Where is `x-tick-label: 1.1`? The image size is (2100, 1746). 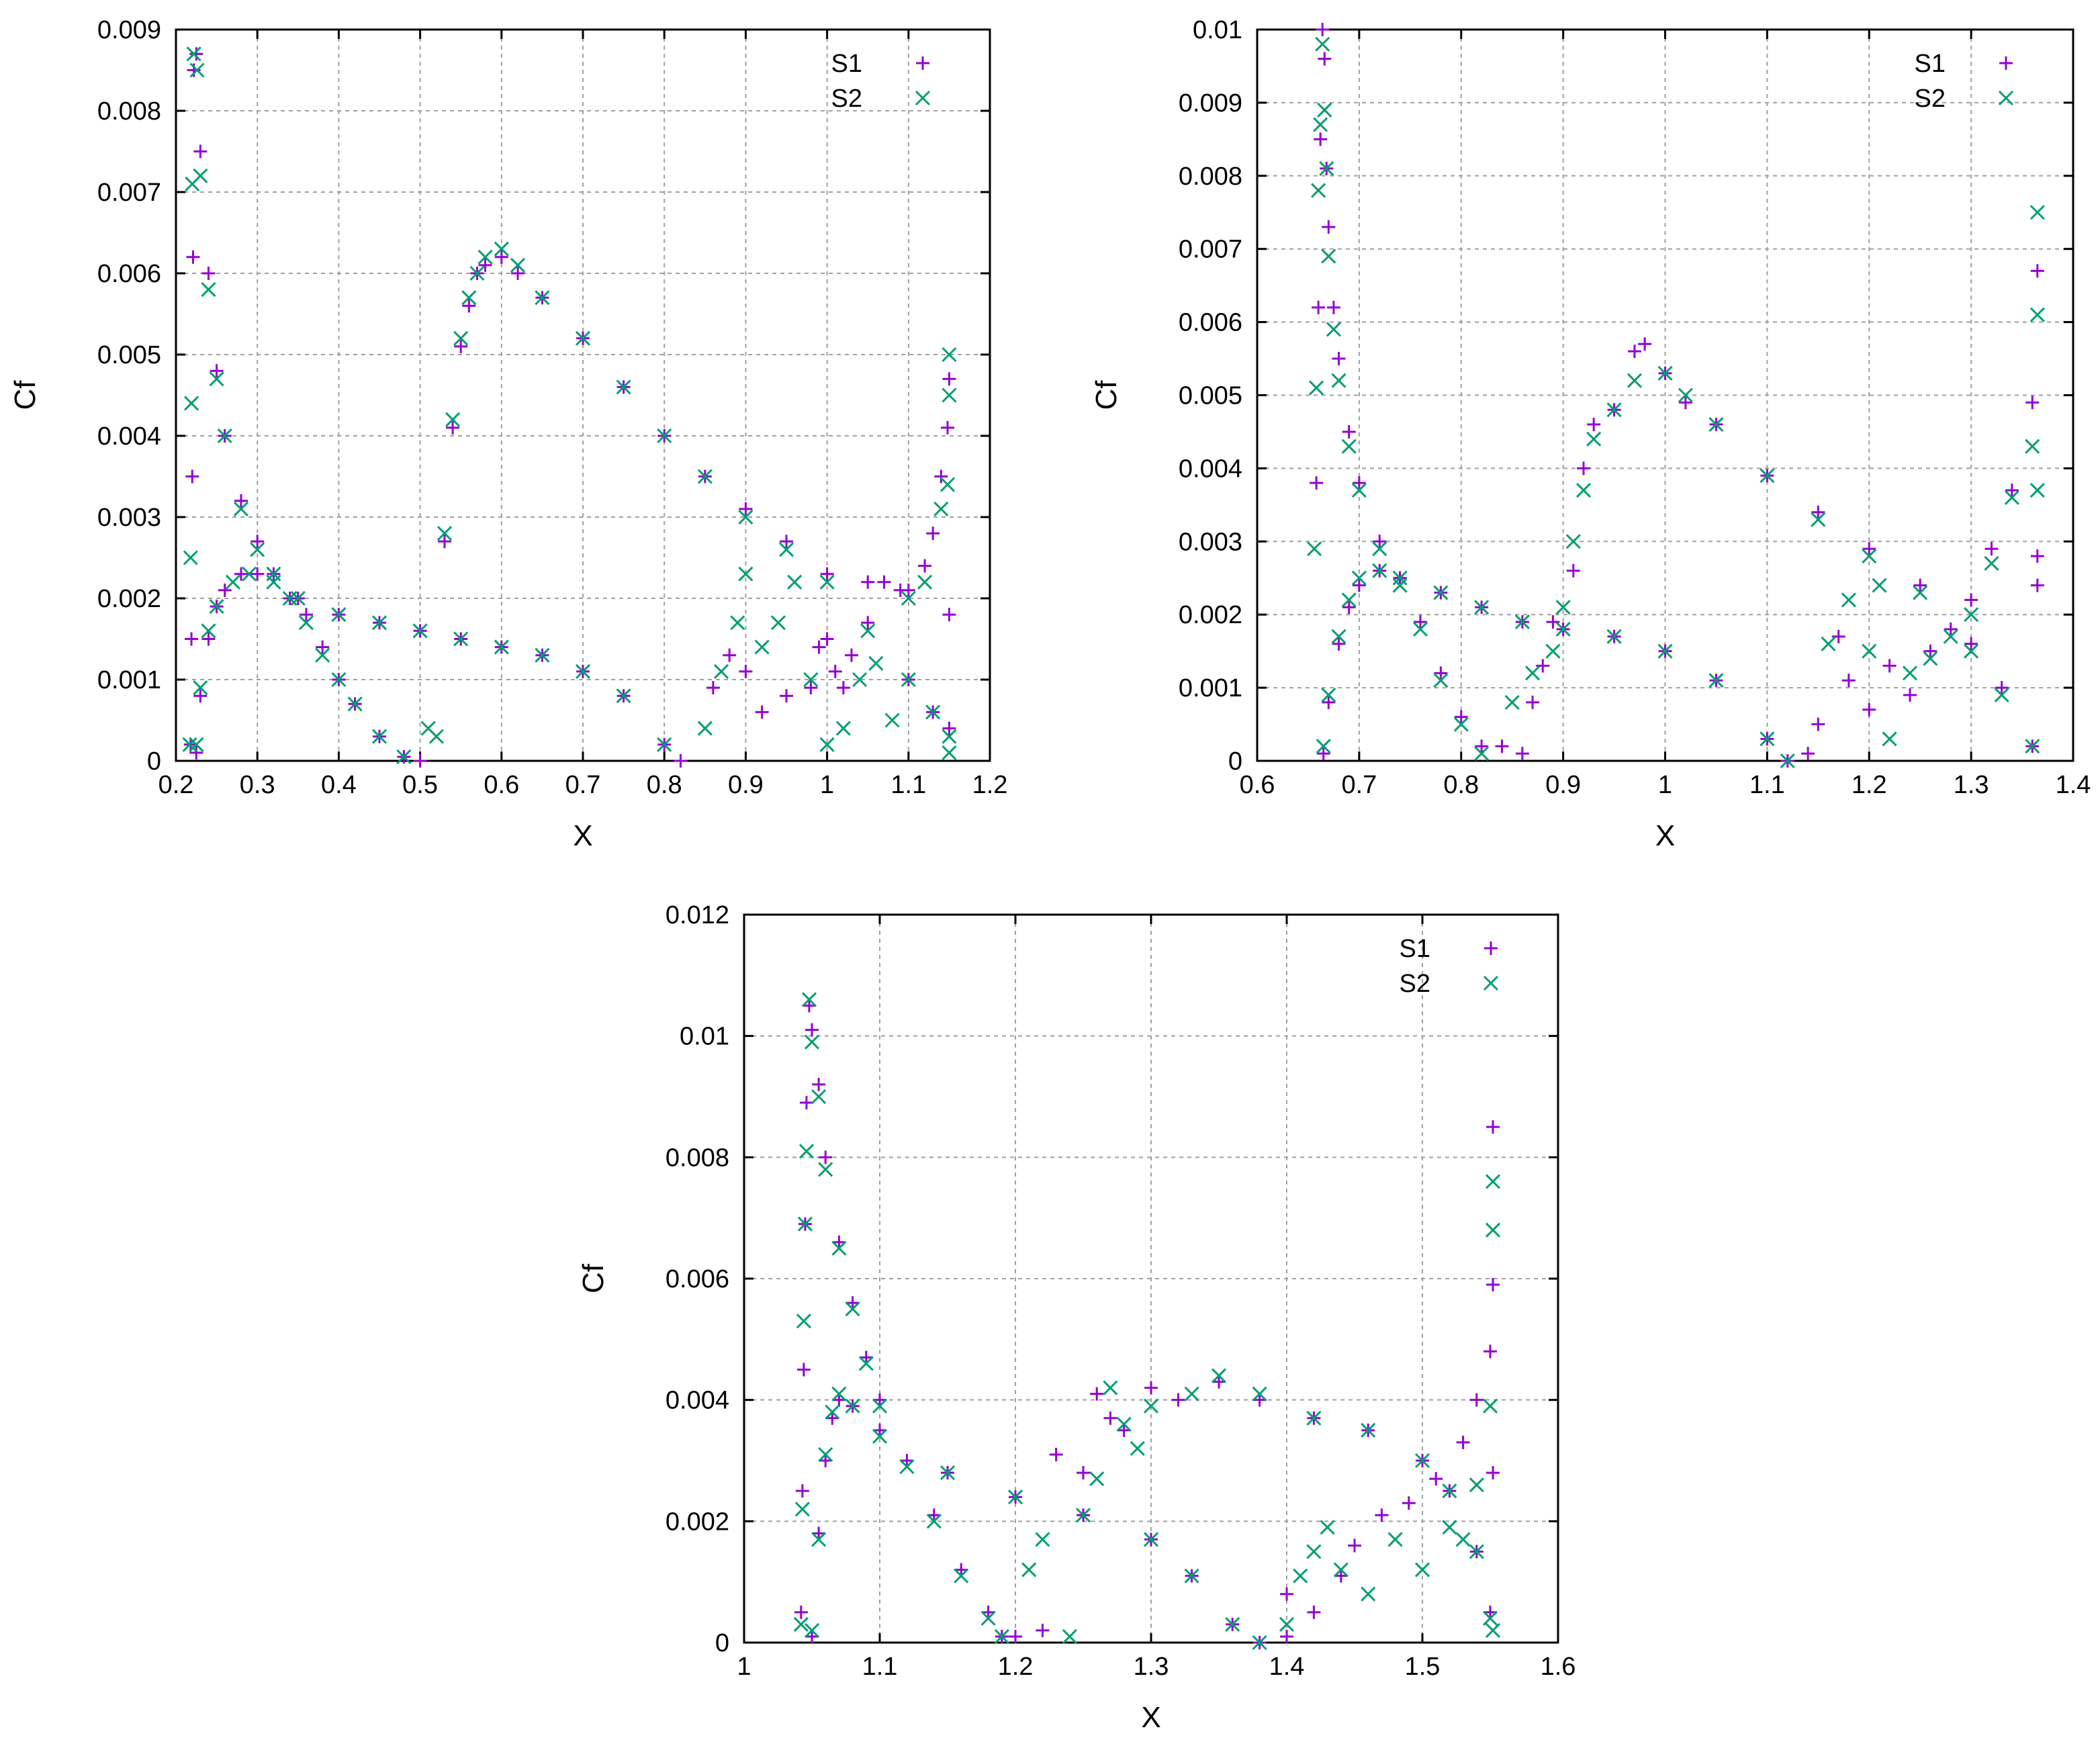
x-tick-label: 1.1 is located at coordinates (908, 785).